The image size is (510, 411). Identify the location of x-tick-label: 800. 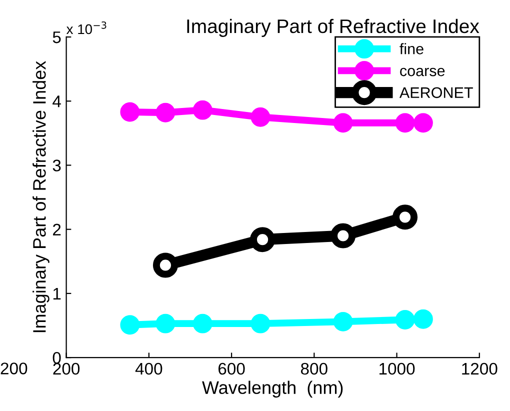
(314, 368).